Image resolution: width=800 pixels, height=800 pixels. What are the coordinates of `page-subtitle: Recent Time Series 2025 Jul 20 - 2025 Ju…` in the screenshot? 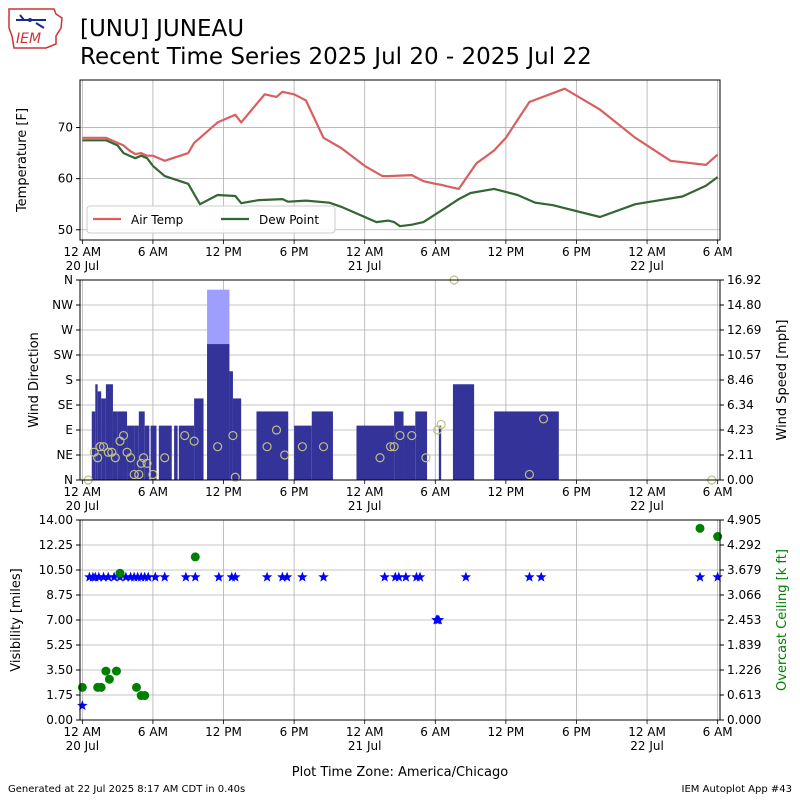 It's located at (336, 57).